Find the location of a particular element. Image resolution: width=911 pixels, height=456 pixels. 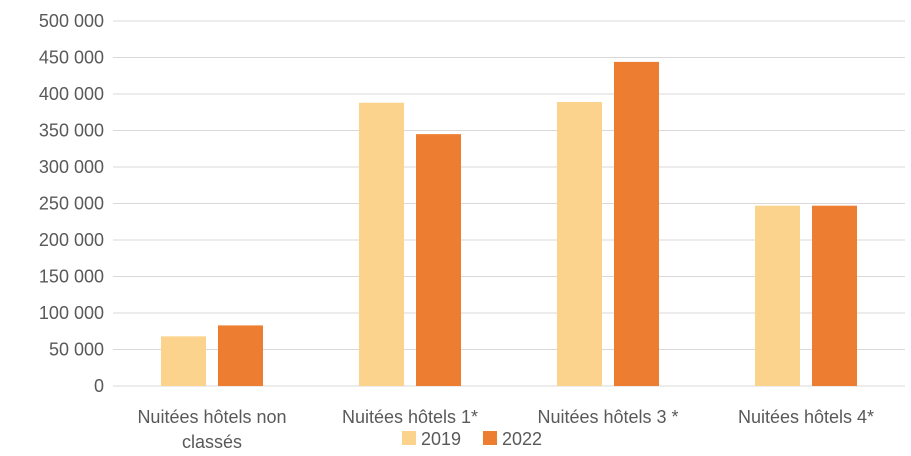

y-tick-label: 250 000 is located at coordinates (71, 204).